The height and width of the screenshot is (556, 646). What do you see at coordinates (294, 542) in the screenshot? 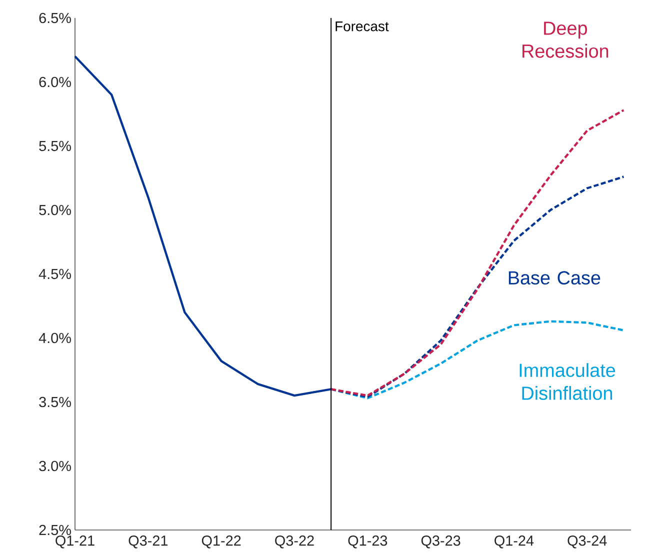
I see `x-tick-label: Q3-22` at bounding box center [294, 542].